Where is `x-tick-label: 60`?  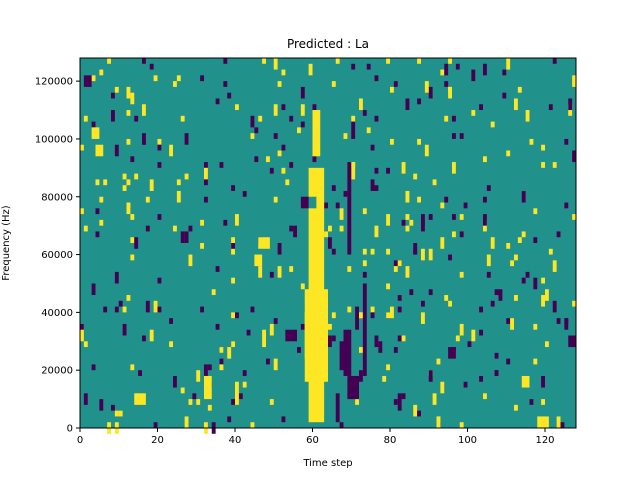
x-tick-label: 60 is located at coordinates (312, 440).